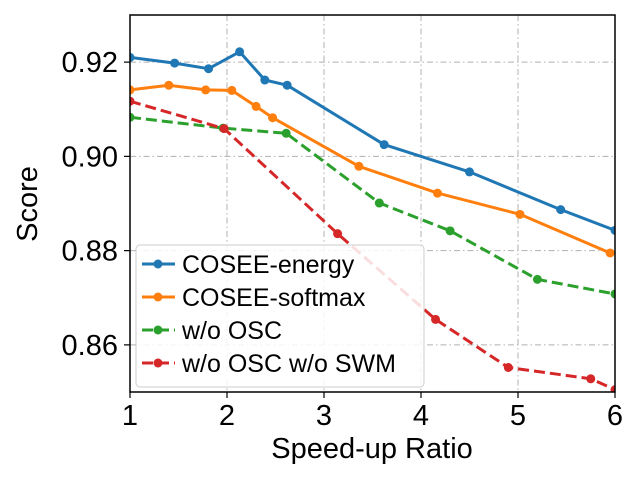 This screenshot has width=640, height=480. I want to click on legend-marker-w-o-osc-w-o-swm, so click(158, 363).